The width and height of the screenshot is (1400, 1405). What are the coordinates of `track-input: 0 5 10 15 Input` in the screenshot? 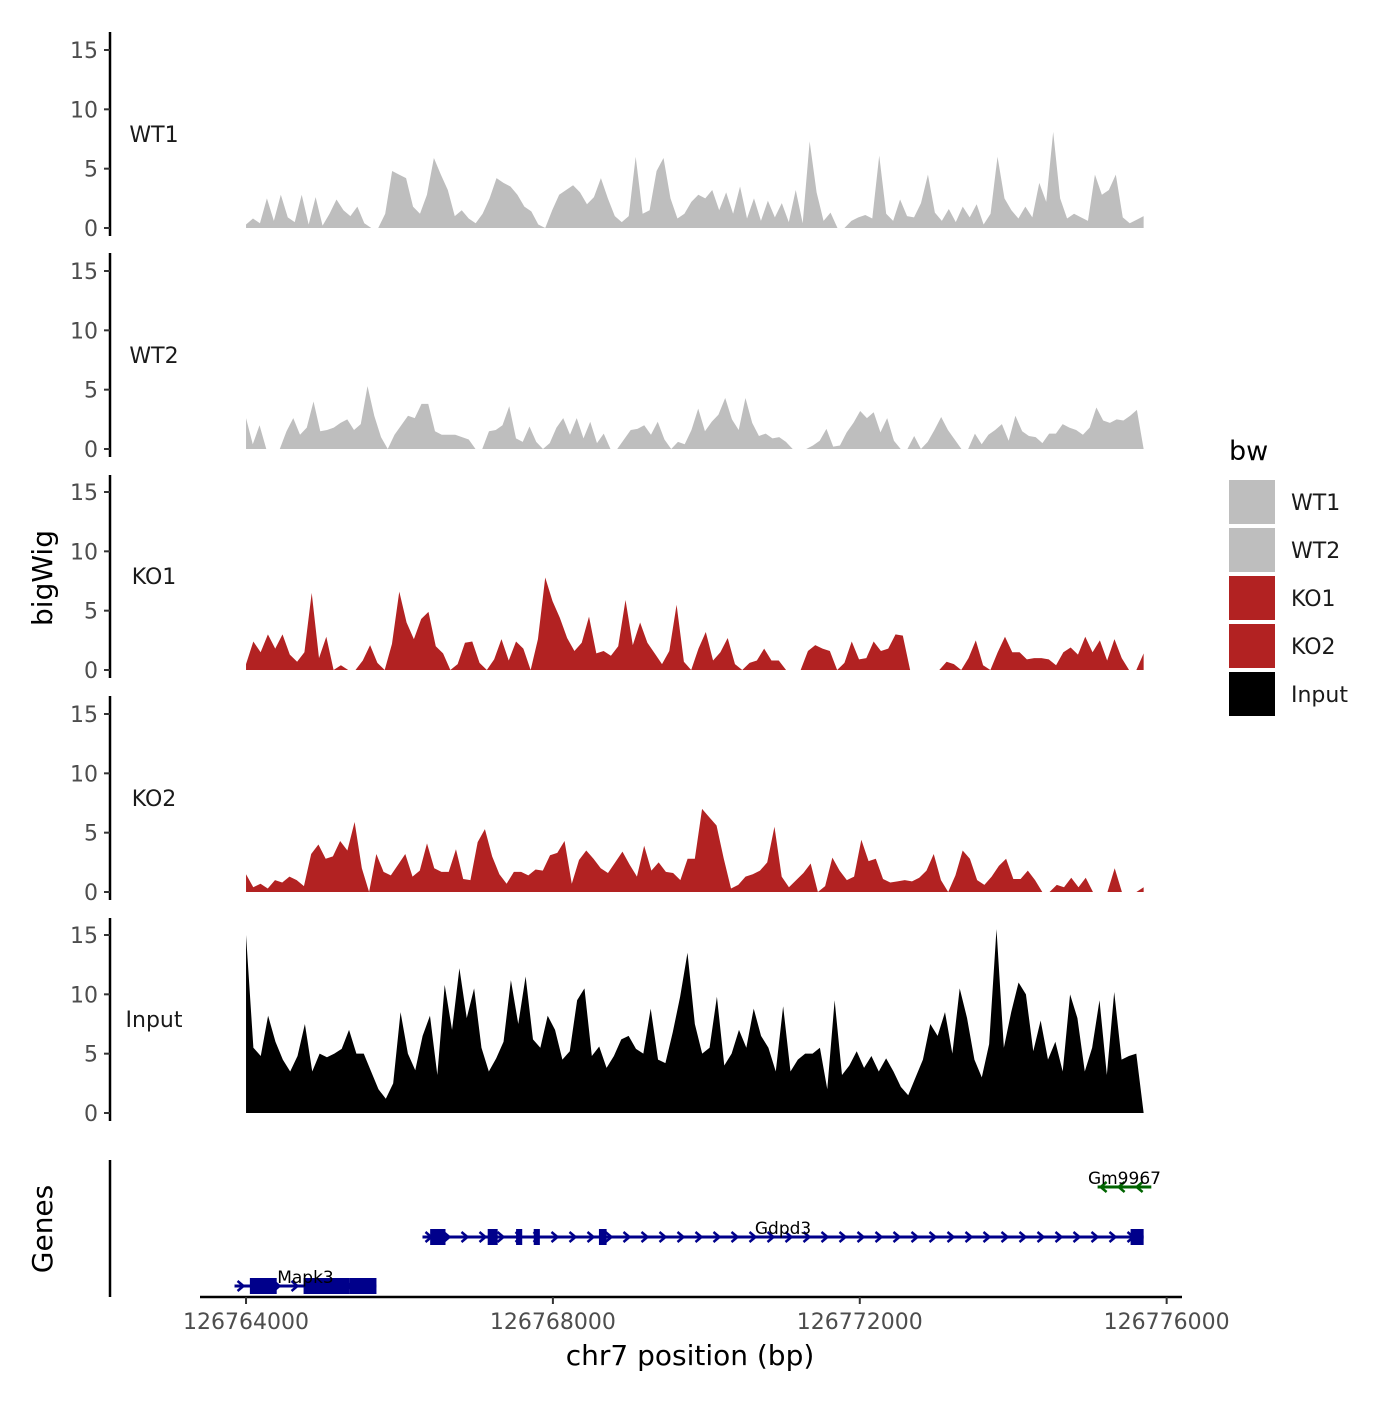 It's located at (607, 1022).